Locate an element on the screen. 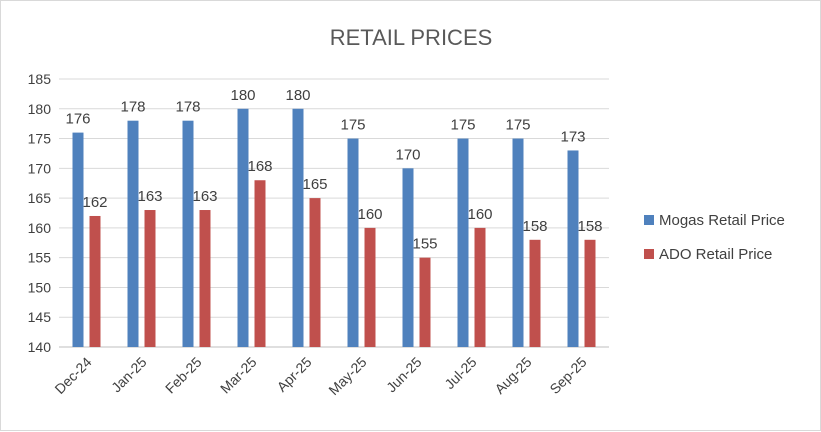  data-label: 173 is located at coordinates (572, 136).